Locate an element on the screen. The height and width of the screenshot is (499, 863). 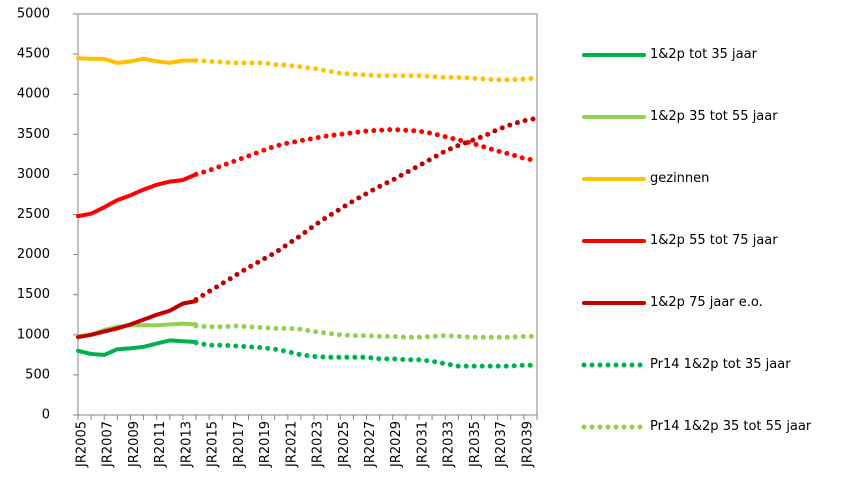
legend-label: Pr14 1&2p 35 tot 55 jaar is located at coordinates (731, 426).